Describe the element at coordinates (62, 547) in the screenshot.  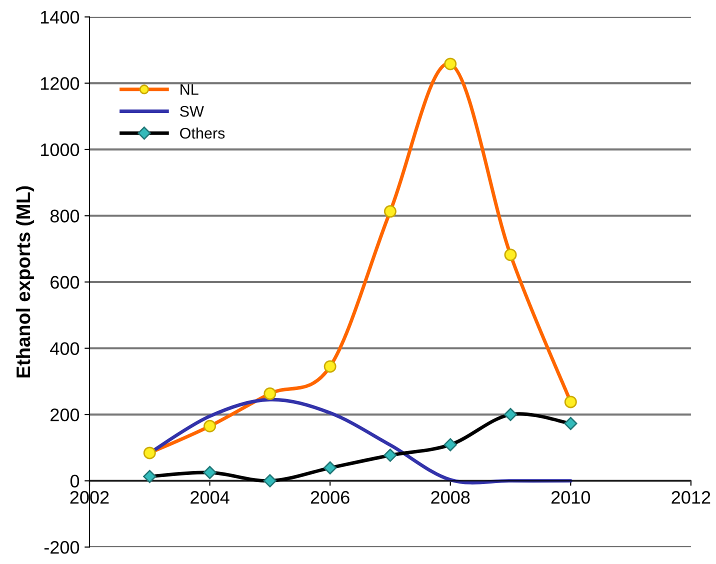
I see `y-tick-label: -200` at that location.